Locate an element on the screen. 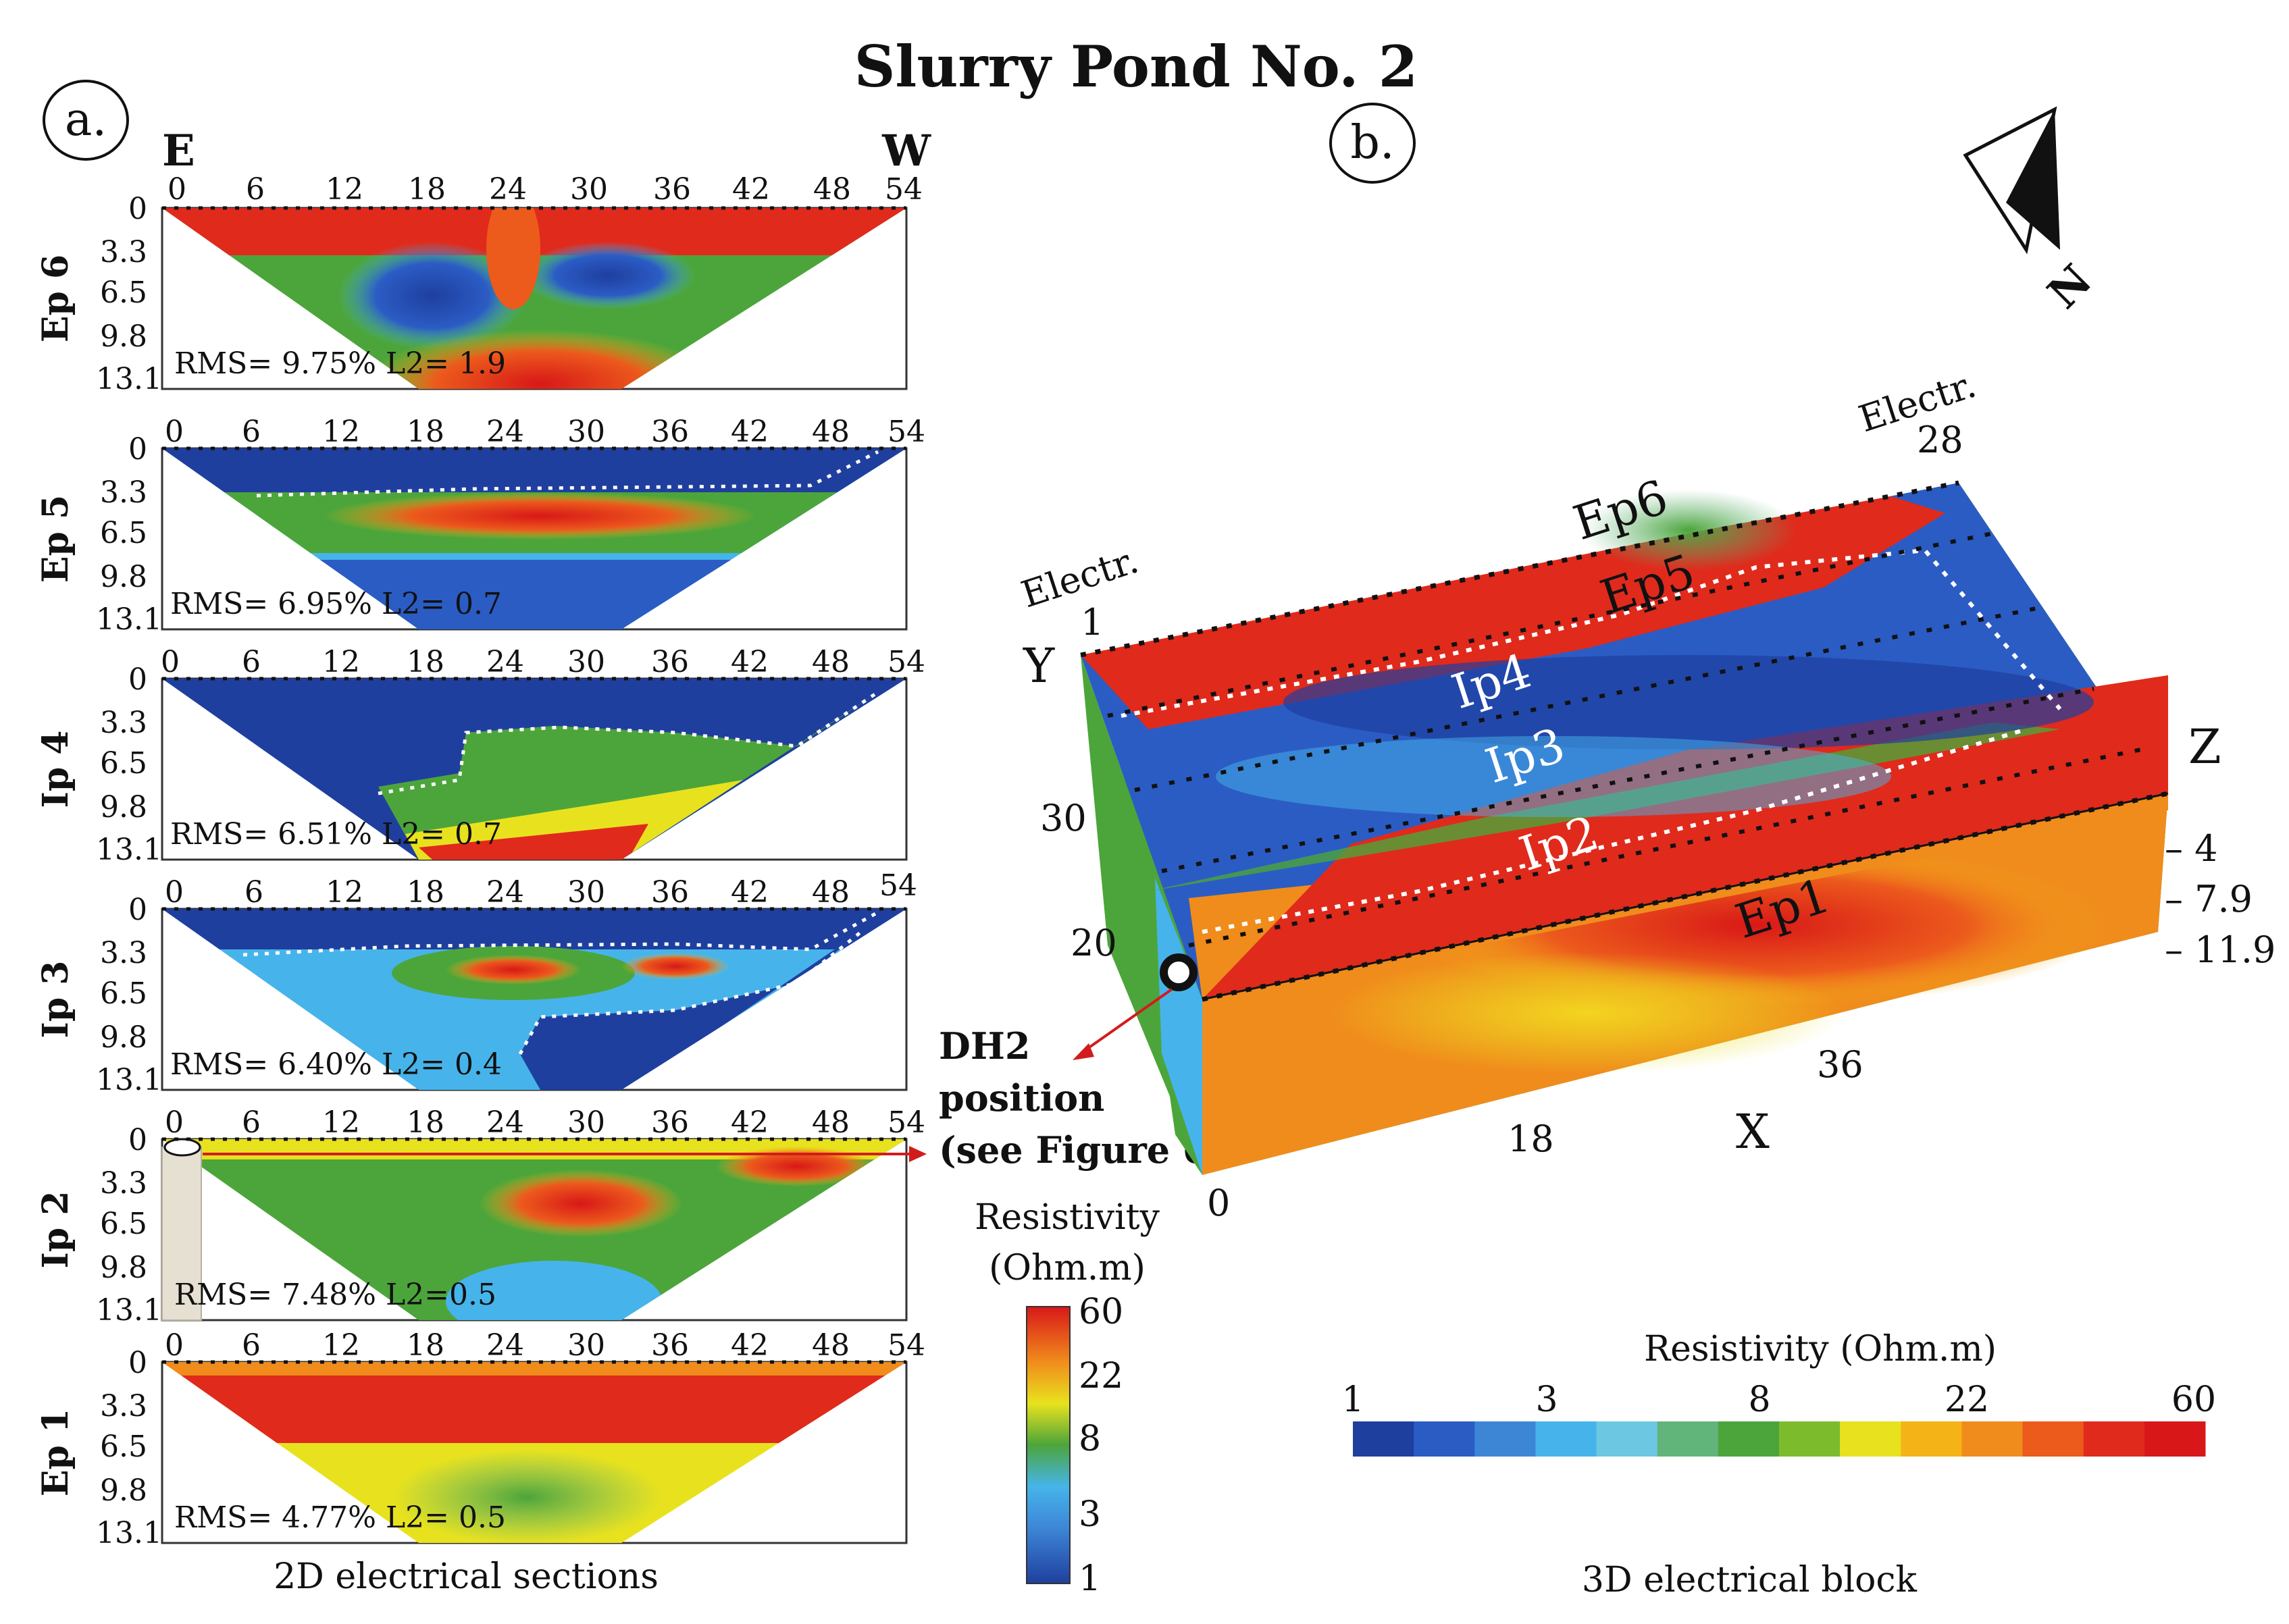 The height and width of the screenshot is (1624, 2289). z-tick: – 4 is located at coordinates (2192, 848).